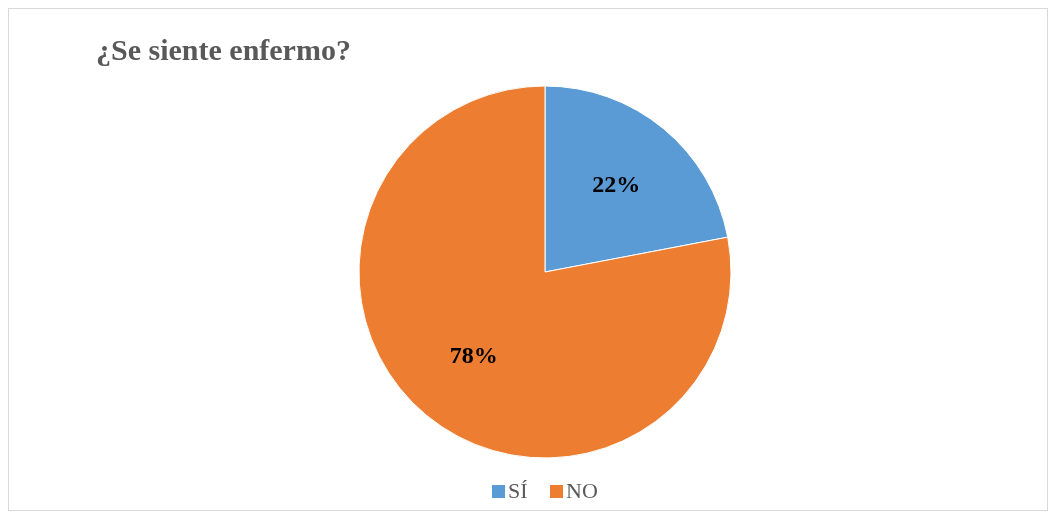 The image size is (1056, 519). What do you see at coordinates (473, 355) in the screenshot?
I see `data-label: 78%` at bounding box center [473, 355].